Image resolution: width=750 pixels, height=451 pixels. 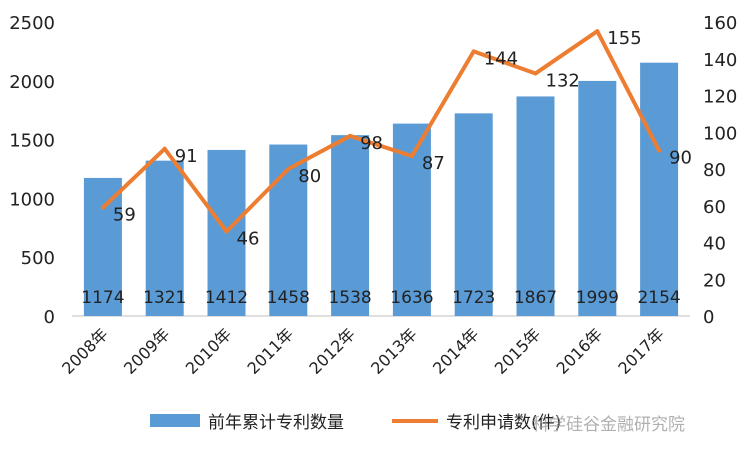 I want to click on right-axis-tick: 60, so click(x=714, y=207).